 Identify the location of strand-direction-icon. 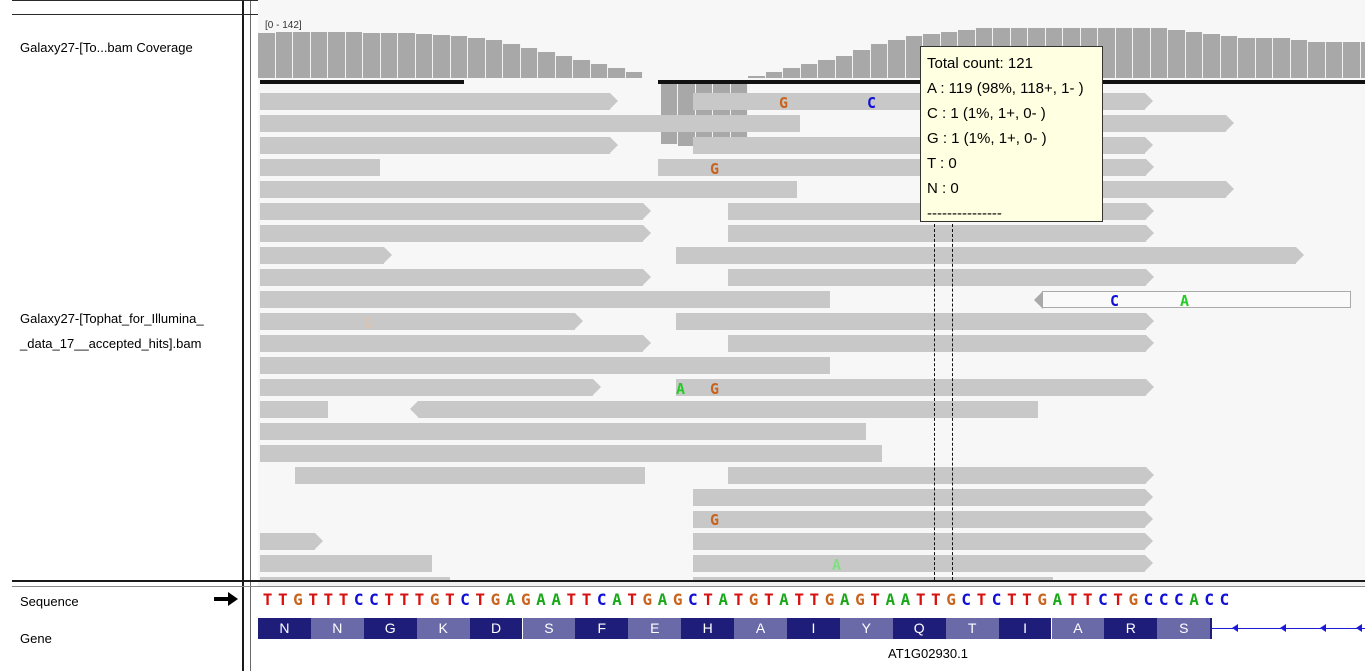
(1323, 628).